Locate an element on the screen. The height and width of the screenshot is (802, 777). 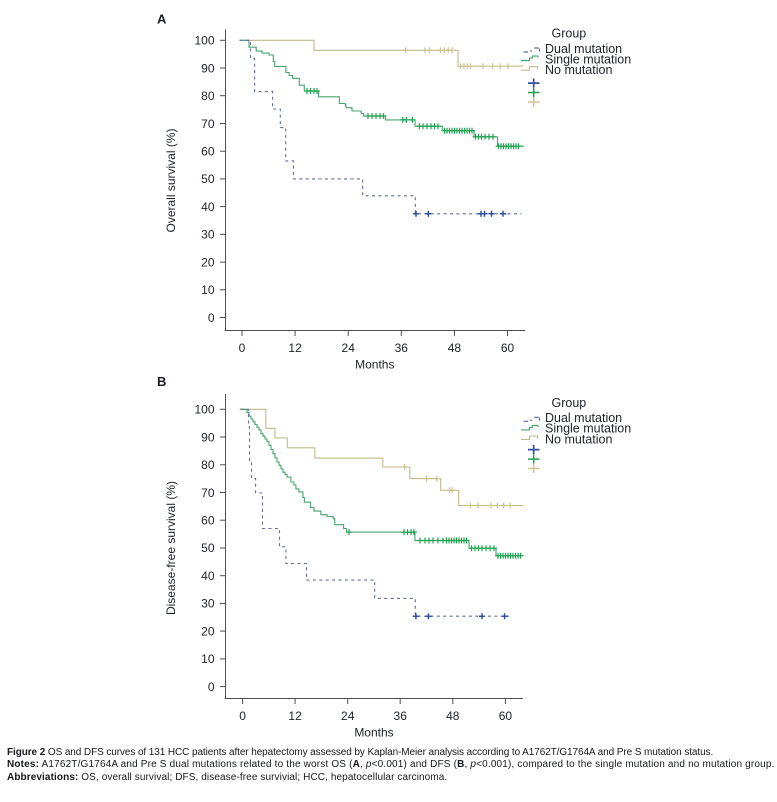
svg-text: B is located at coordinates (161, 381).